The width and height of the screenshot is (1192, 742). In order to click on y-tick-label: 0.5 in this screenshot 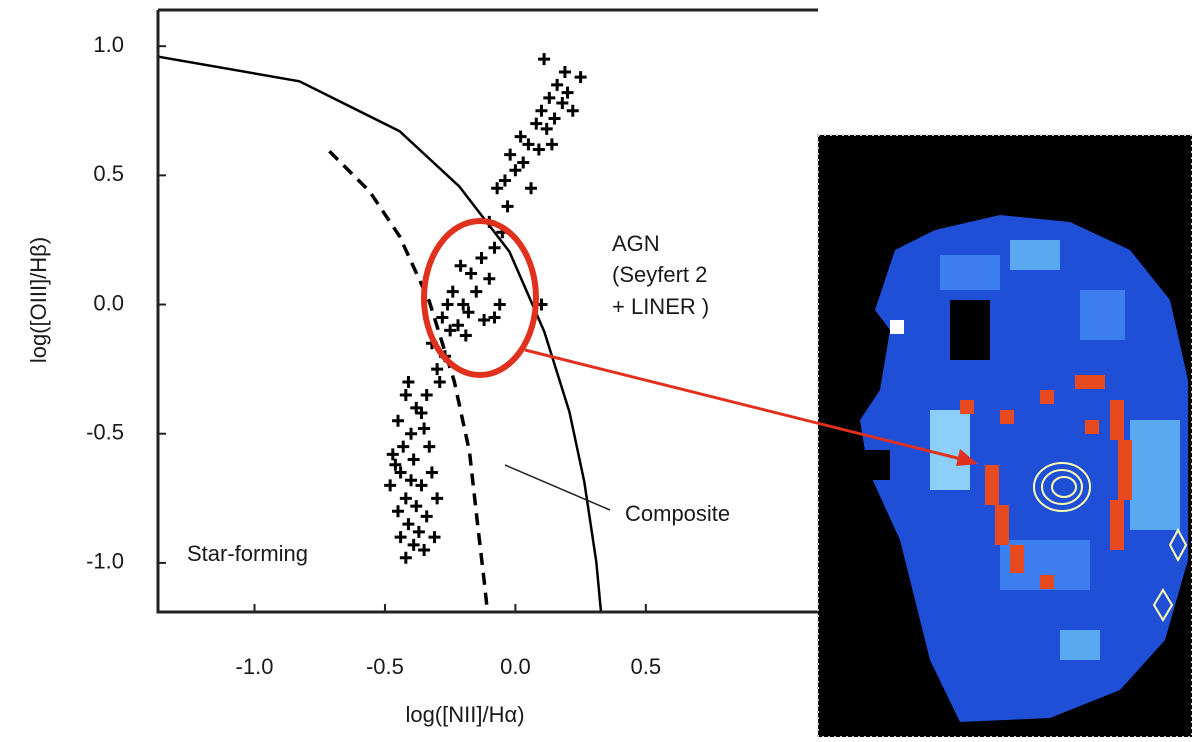, I will do `click(108, 173)`.